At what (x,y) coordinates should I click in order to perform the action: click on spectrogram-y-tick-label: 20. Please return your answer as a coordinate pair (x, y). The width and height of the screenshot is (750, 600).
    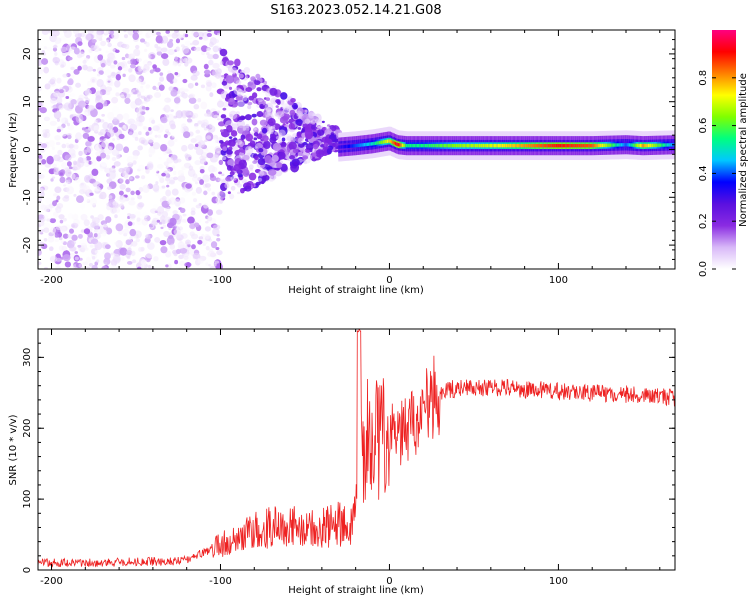
    Looking at the image, I should click on (27, 54).